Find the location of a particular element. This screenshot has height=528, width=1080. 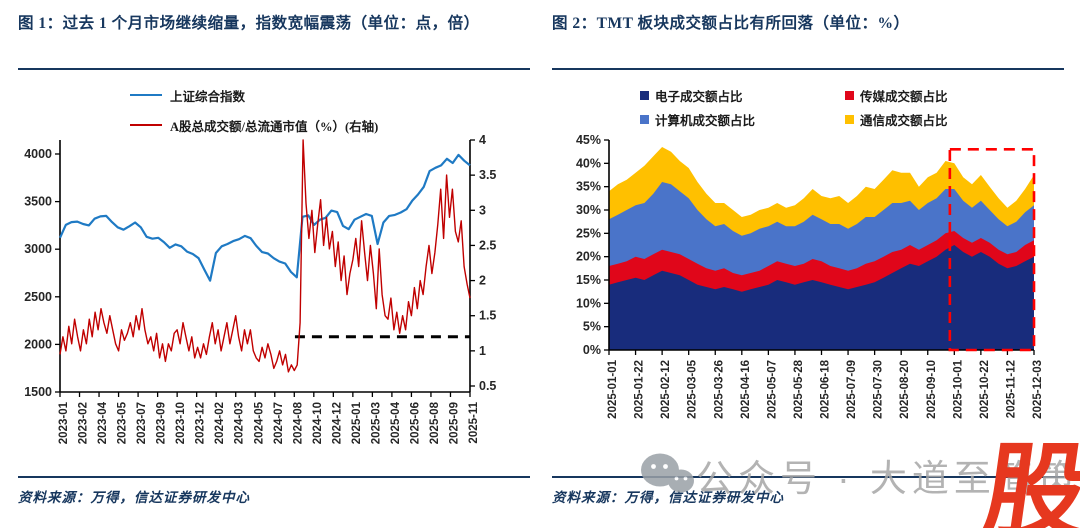

red-square-swatch is located at coordinates (849, 95).